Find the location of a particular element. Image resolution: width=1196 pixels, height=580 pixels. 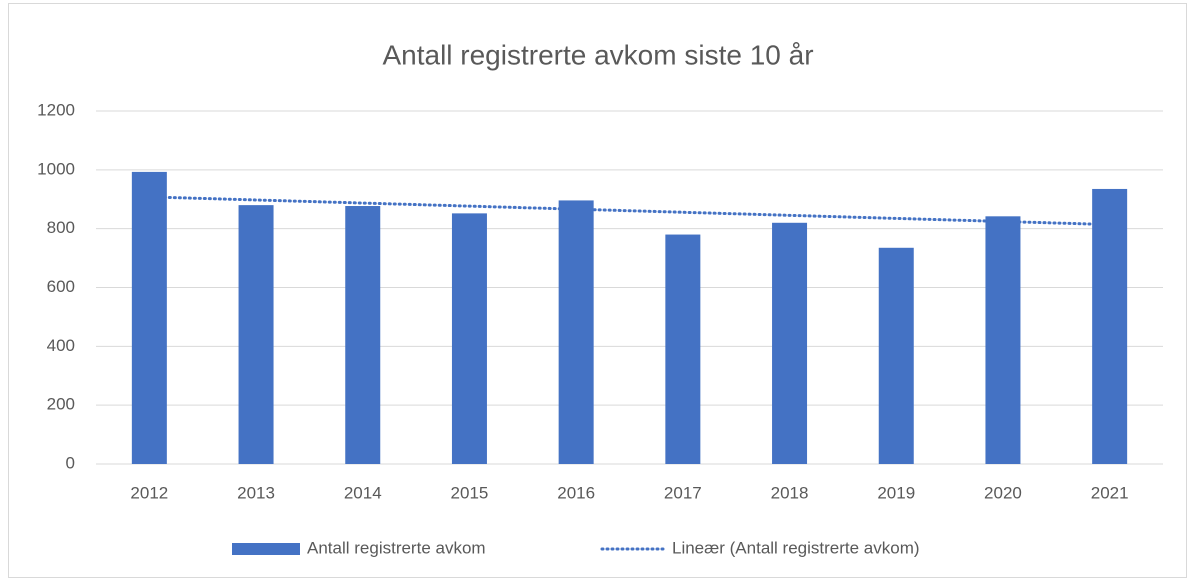

y-tick-label: 600 is located at coordinates (61, 286).